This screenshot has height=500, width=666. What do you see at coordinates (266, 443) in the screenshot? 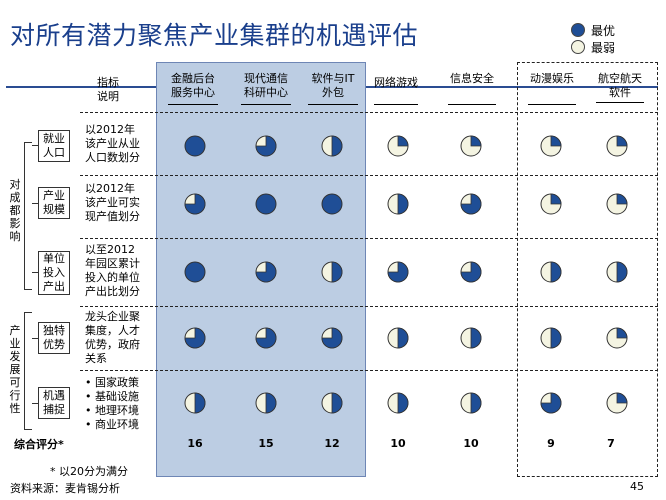
I see `score-value: 15` at bounding box center [266, 443].